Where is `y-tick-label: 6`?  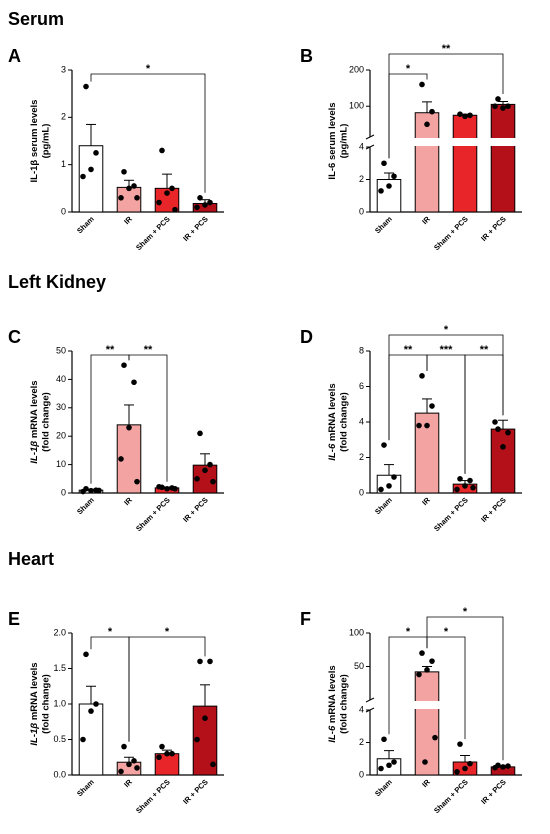
y-tick-label: 6 is located at coordinates (361, 386).